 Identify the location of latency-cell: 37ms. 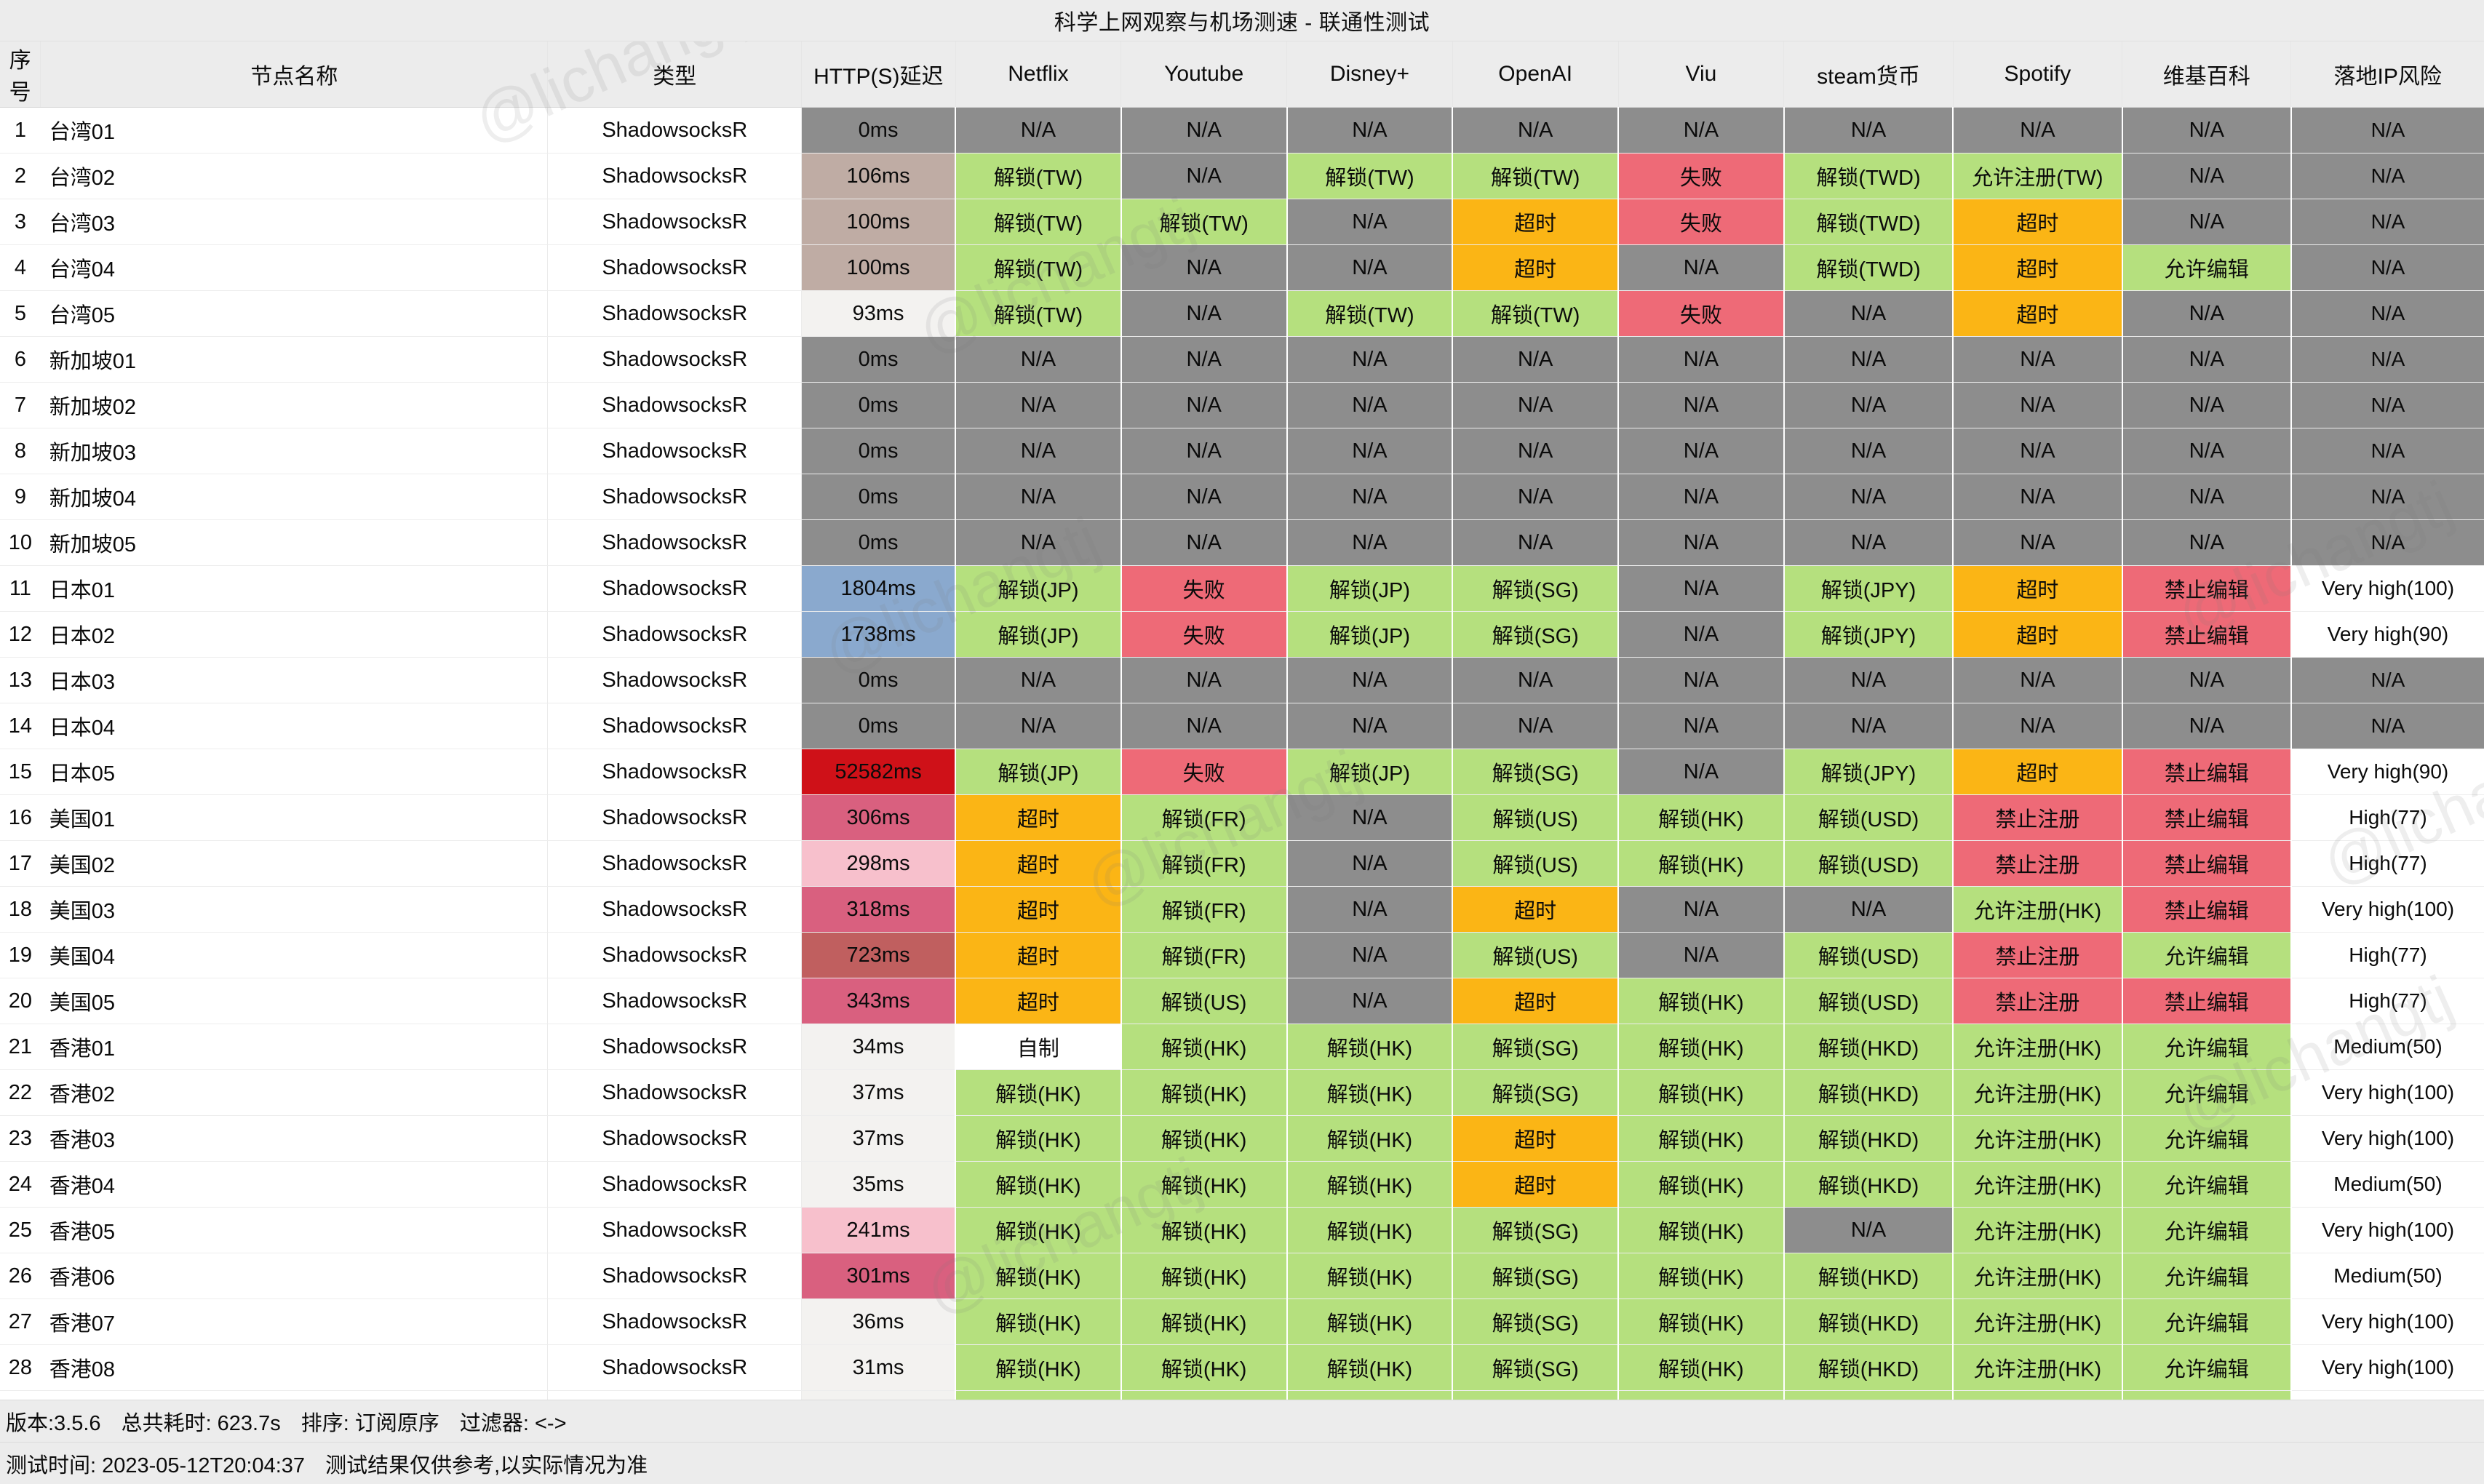
(879, 1092).